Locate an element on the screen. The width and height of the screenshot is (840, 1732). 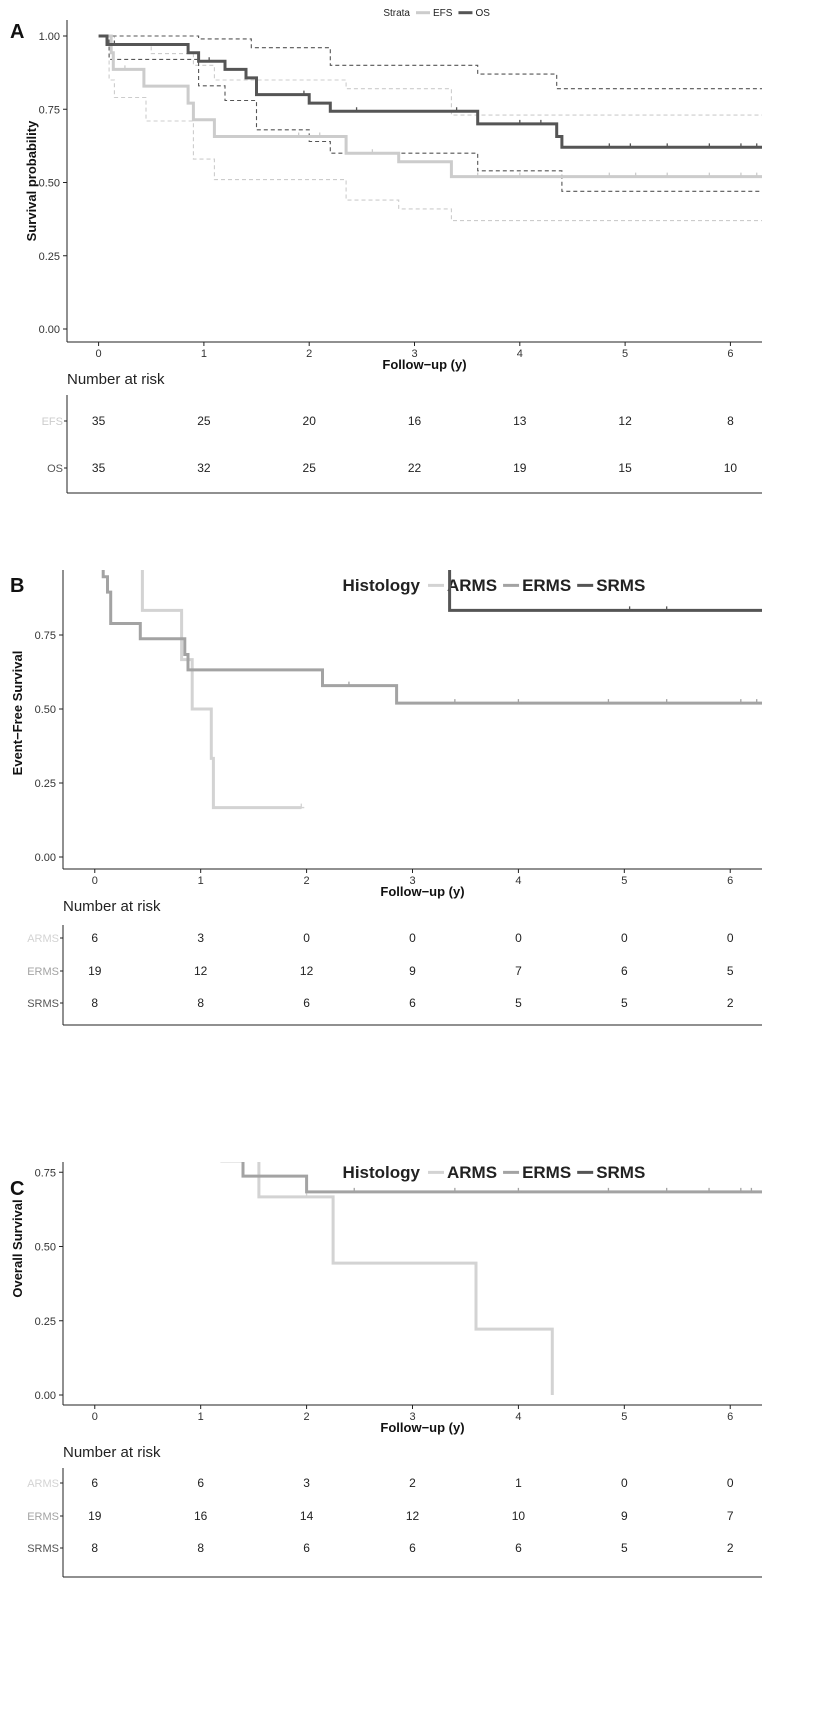
risk-row-label-os: OS is located at coordinates (55, 469).